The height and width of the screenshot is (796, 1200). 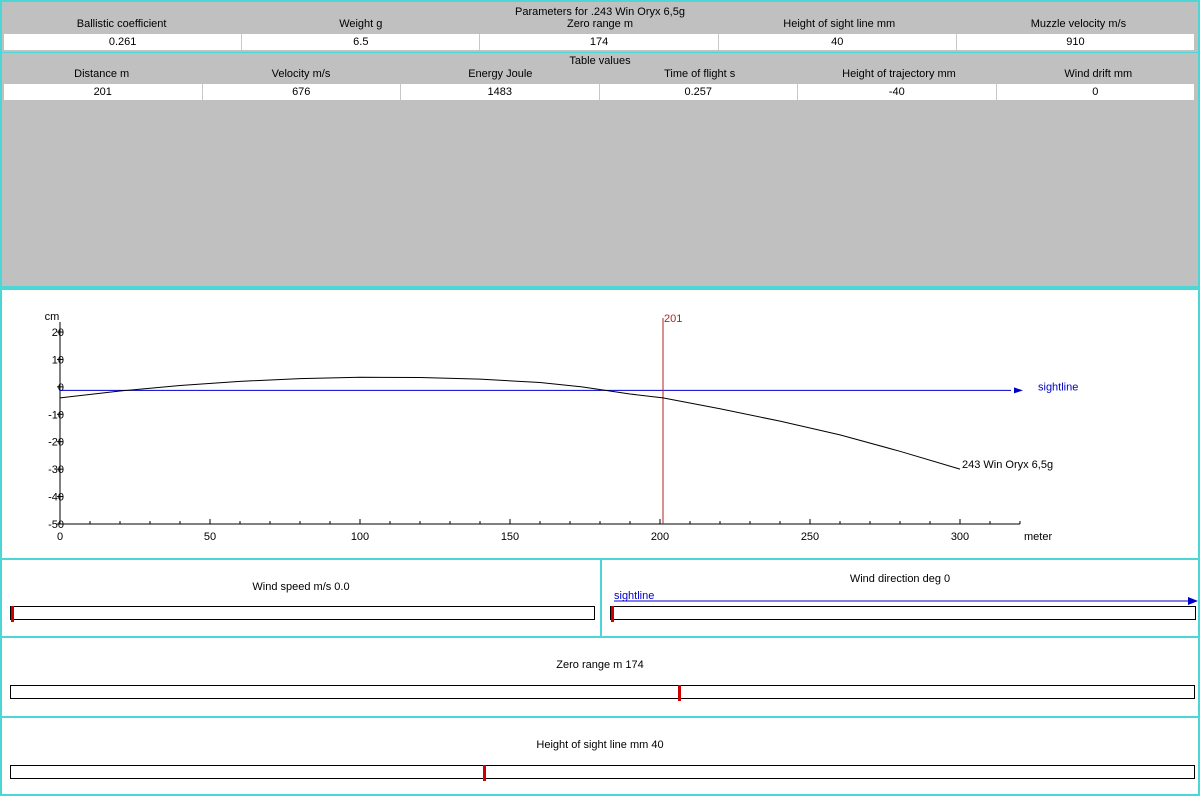 What do you see at coordinates (899, 74) in the screenshot?
I see `header-trajectory-height: Height of trajectory mm` at bounding box center [899, 74].